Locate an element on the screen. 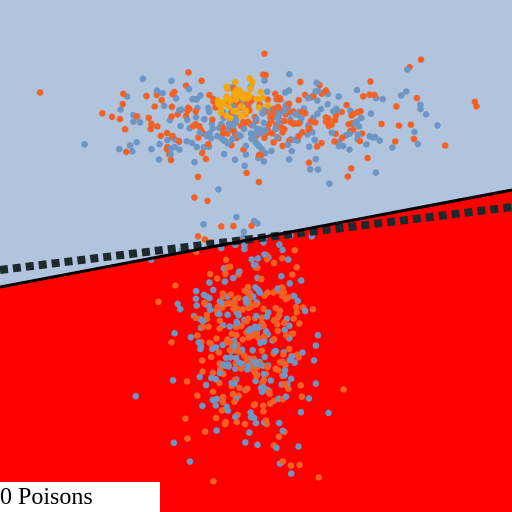  decision-boundary-dashed is located at coordinates (256, 238).